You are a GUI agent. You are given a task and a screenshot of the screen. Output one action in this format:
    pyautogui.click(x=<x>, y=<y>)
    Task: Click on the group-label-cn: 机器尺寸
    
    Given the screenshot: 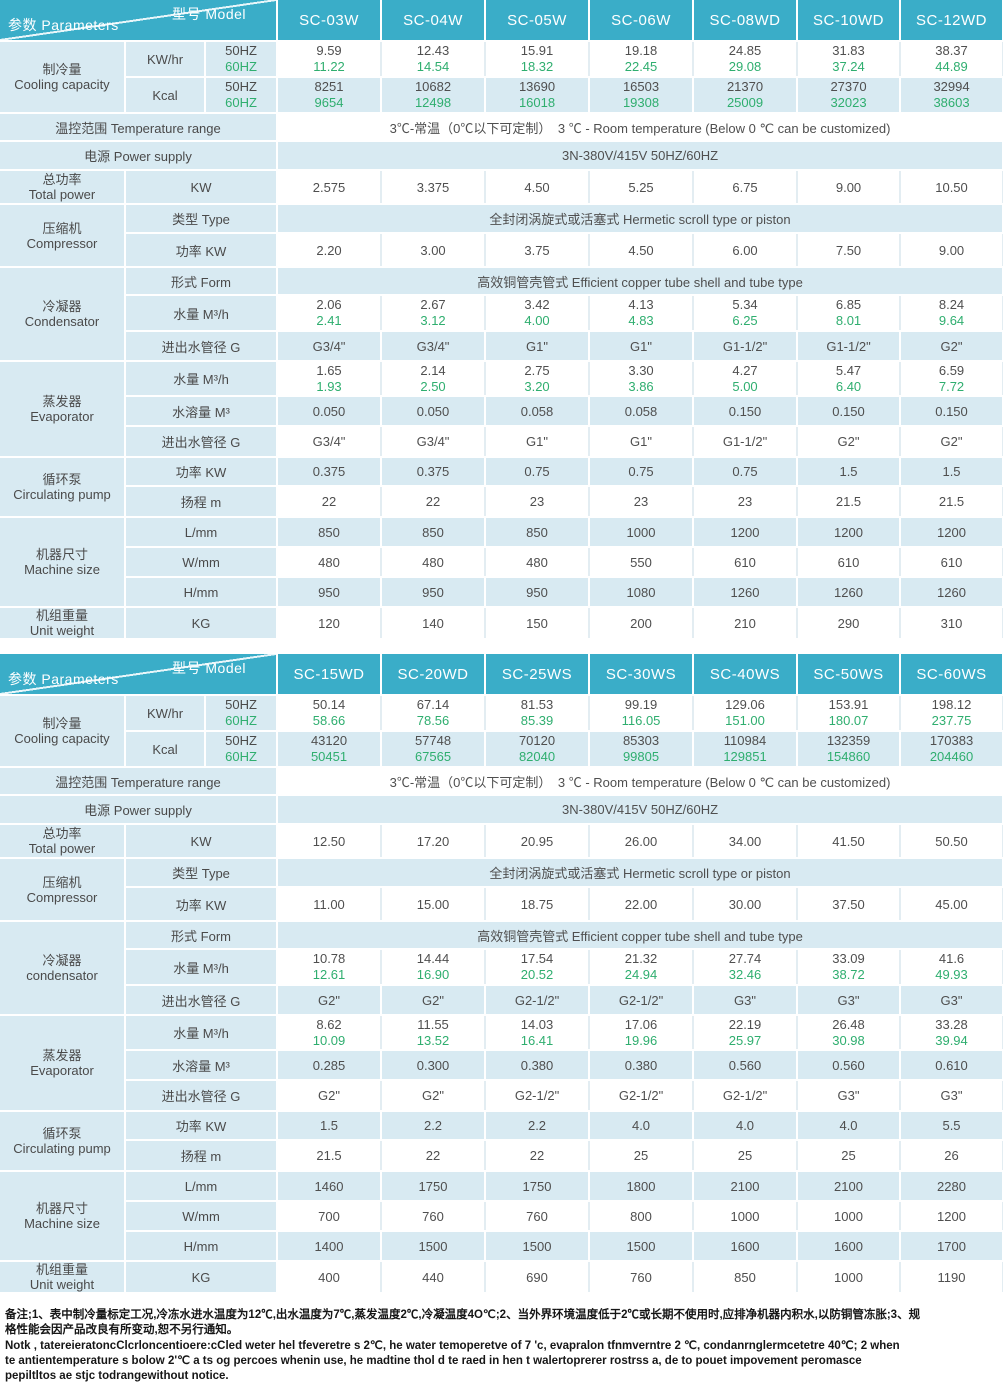 What is the action you would take?
    pyautogui.click(x=61, y=1208)
    